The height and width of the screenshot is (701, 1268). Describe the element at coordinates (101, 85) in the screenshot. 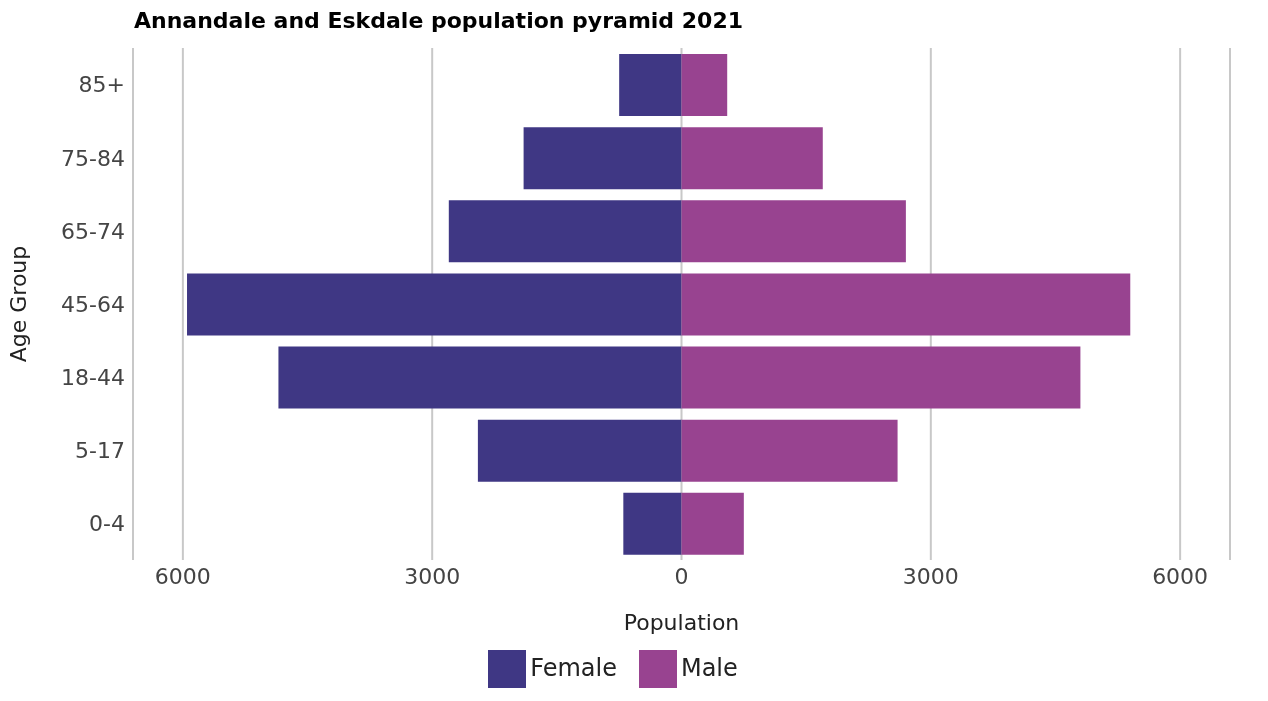

I see `y-tick-label: 85+` at that location.